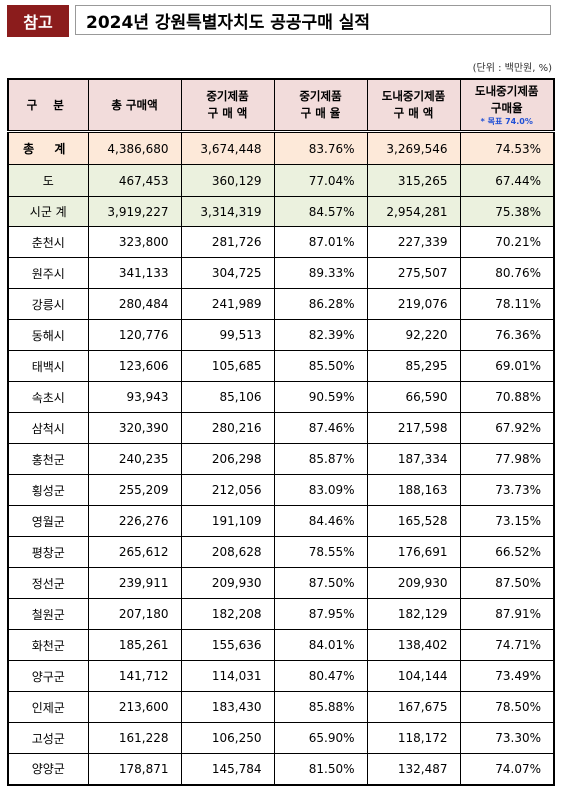 The image size is (562, 791). I want to click on cell: 99,513, so click(227, 335).